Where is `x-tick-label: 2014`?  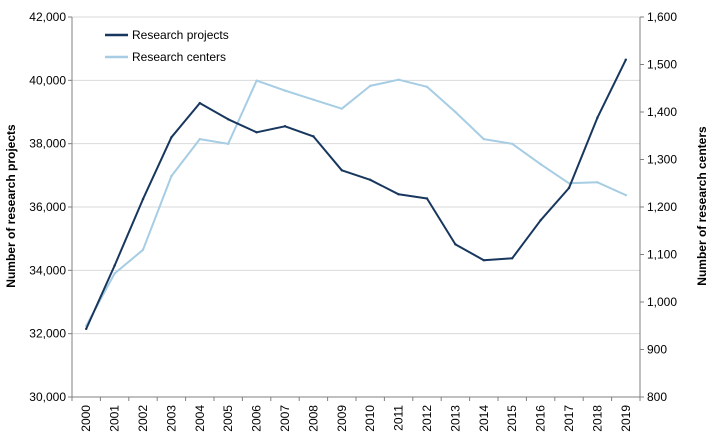
x-tick-label: 2014 is located at coordinates (484, 418).